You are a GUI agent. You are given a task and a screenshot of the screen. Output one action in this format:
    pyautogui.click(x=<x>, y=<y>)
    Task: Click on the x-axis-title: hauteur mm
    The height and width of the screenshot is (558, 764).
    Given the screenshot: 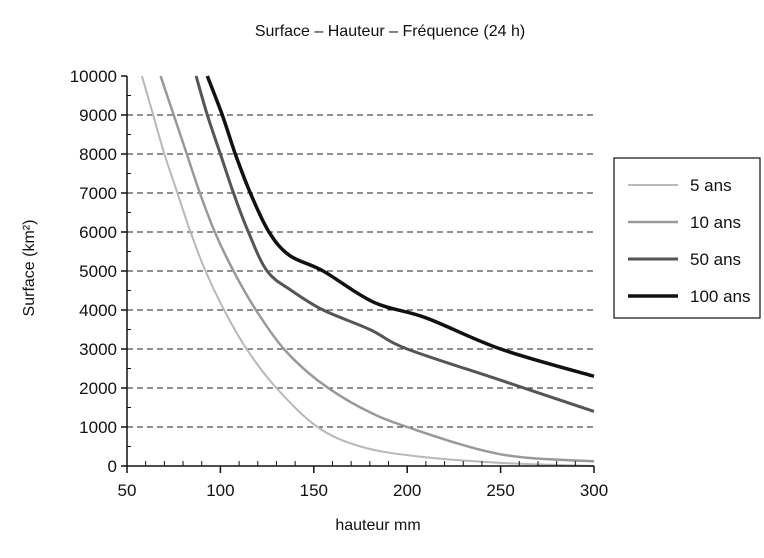 What is the action you would take?
    pyautogui.click(x=377, y=525)
    